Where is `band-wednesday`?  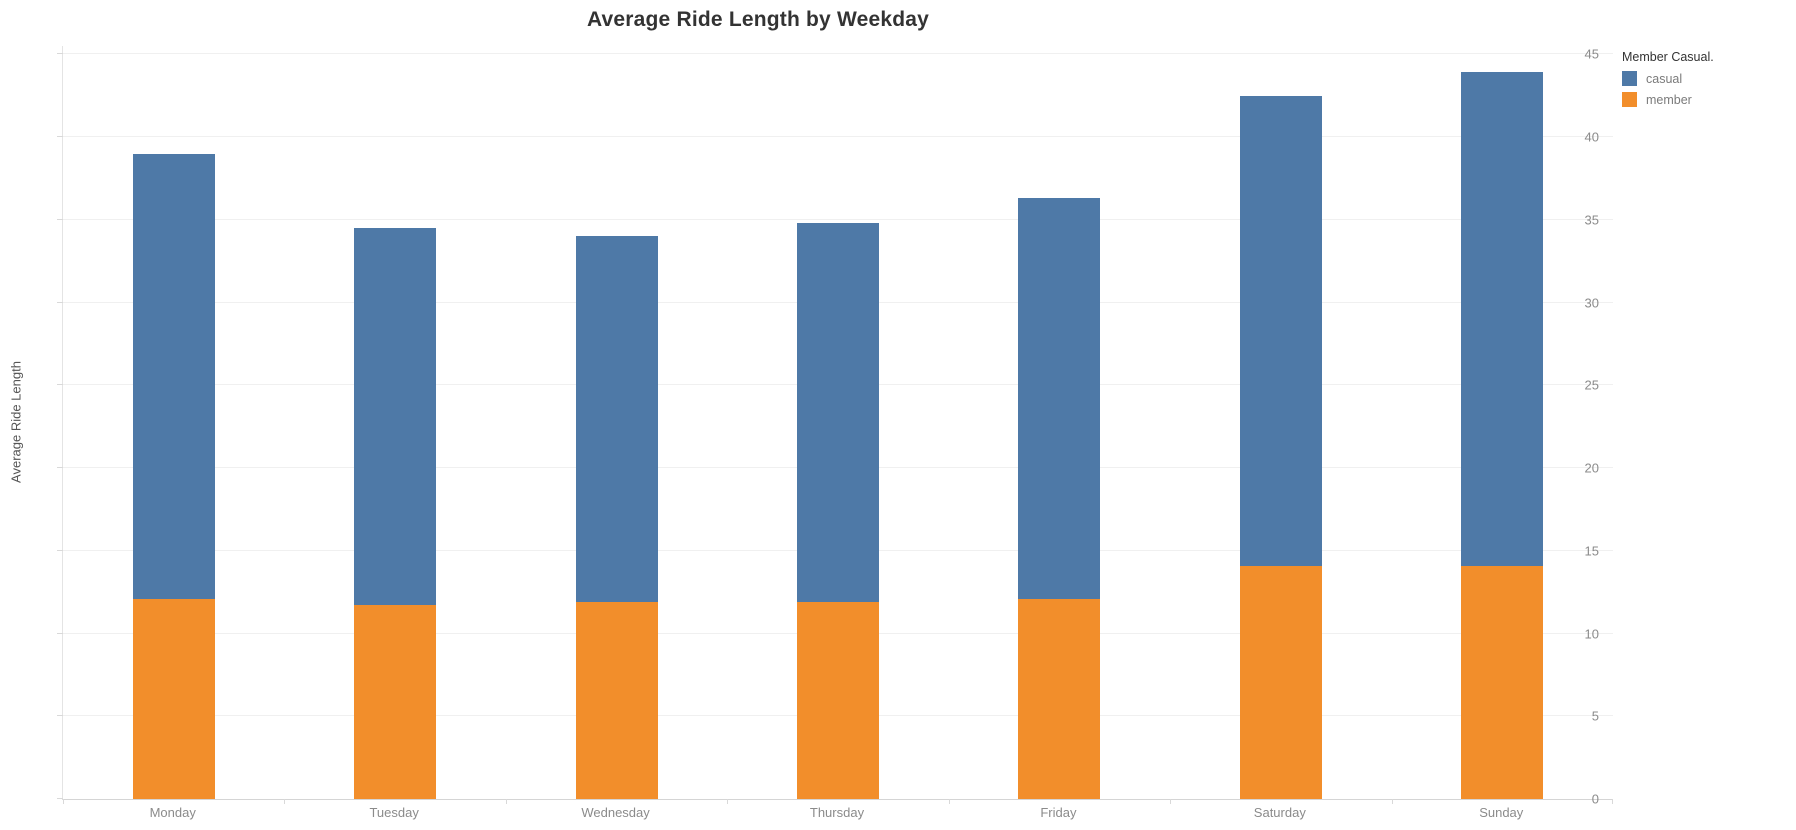
band-wednesday is located at coordinates (616, 422).